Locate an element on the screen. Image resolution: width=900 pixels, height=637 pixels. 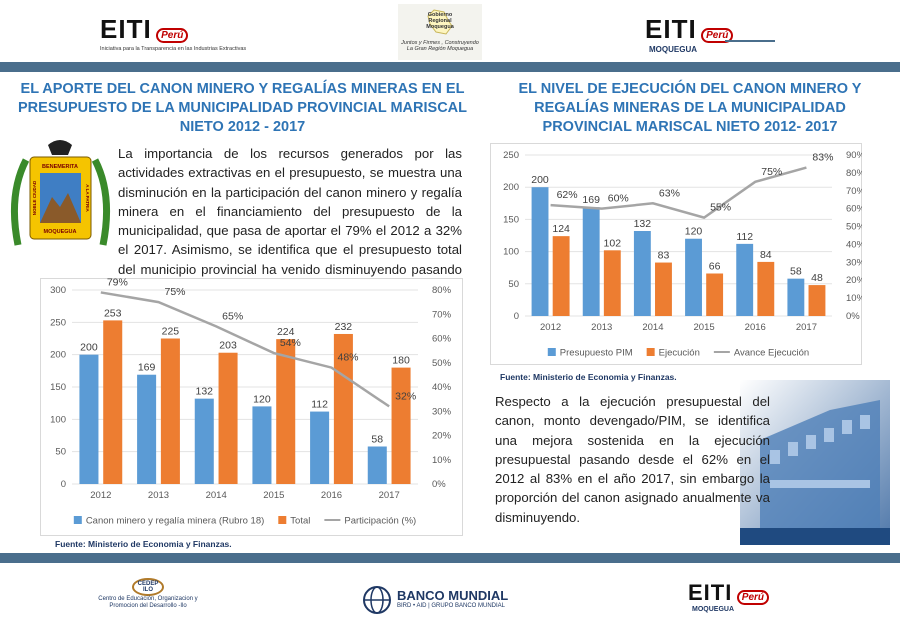
data-label: 48 is located at coordinates (817, 278).